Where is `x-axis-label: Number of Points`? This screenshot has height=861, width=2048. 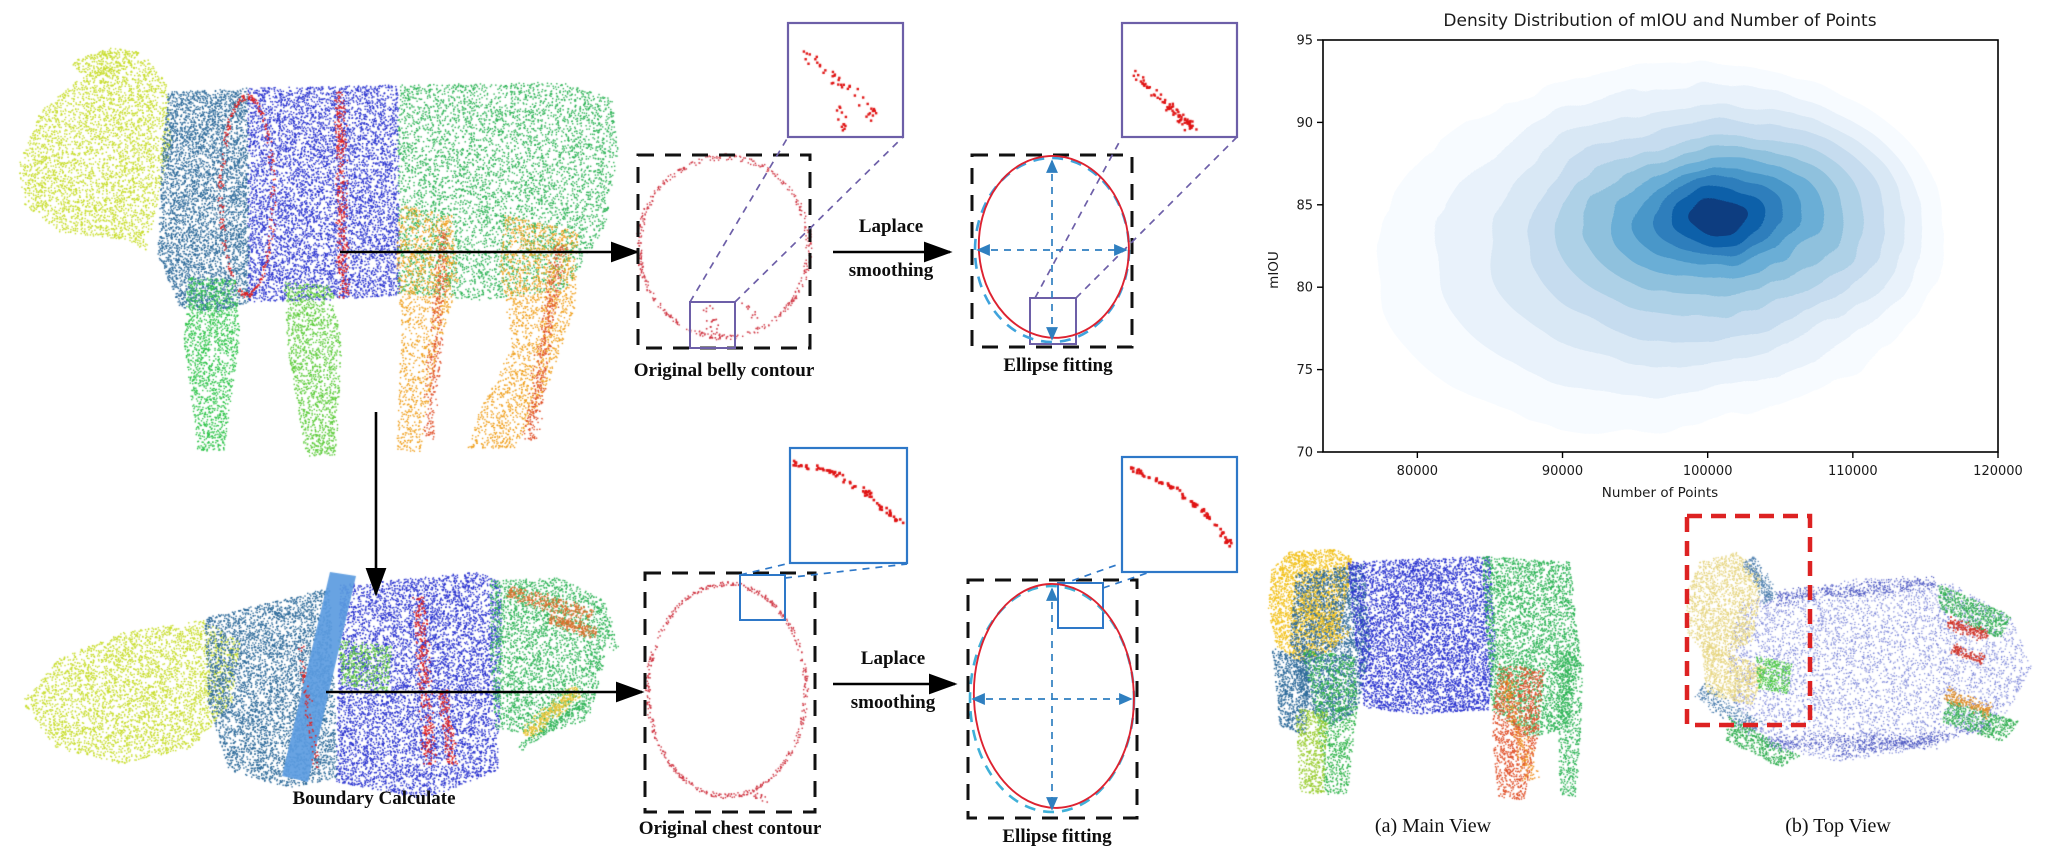
x-axis-label: Number of Points is located at coordinates (1660, 493).